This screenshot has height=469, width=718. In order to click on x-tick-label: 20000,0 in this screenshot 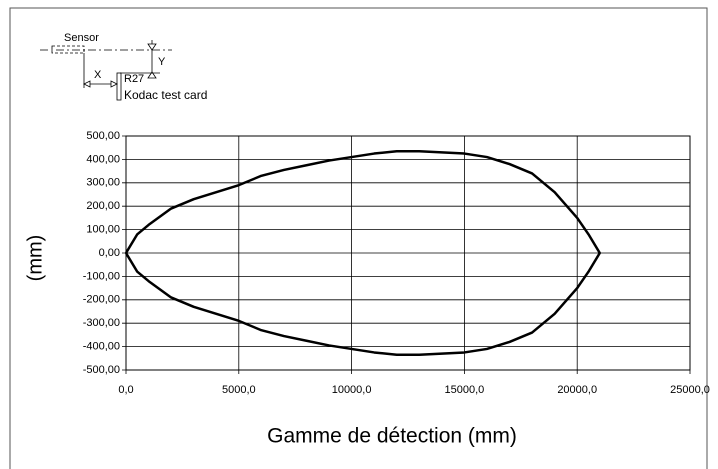, I will do `click(577, 390)`.